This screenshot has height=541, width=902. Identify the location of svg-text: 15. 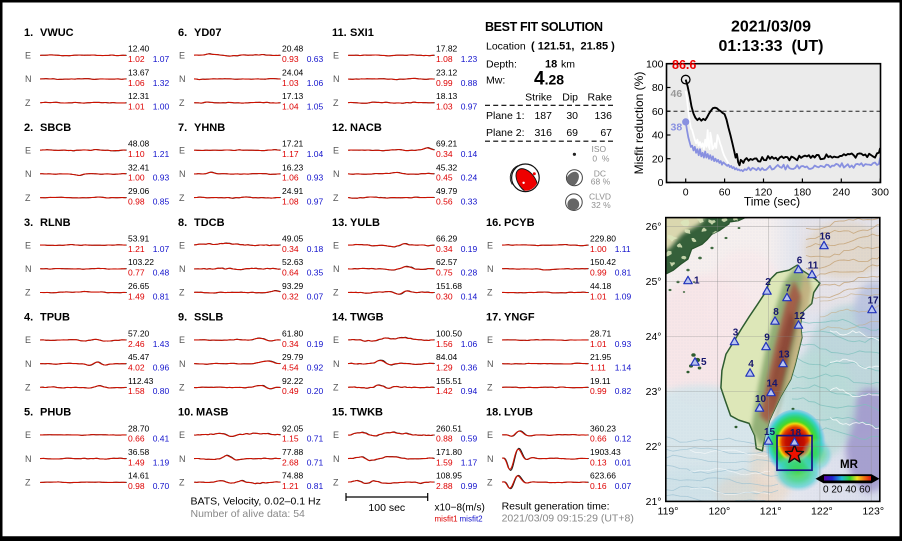
(770, 432).